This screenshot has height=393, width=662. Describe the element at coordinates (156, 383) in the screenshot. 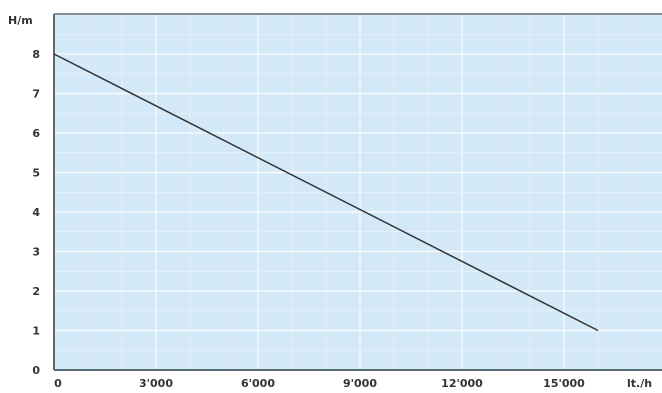

I see `x-tick-label: 3'000` at that location.